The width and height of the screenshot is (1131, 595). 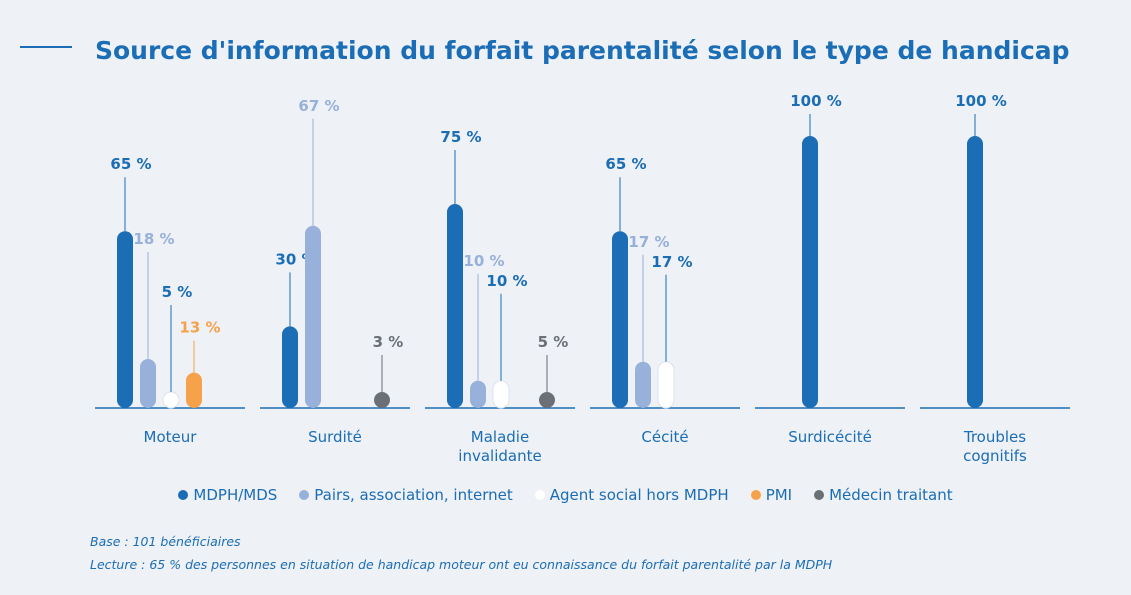 What do you see at coordinates (665, 437) in the screenshot?
I see `x-tick-label: Cécité` at bounding box center [665, 437].